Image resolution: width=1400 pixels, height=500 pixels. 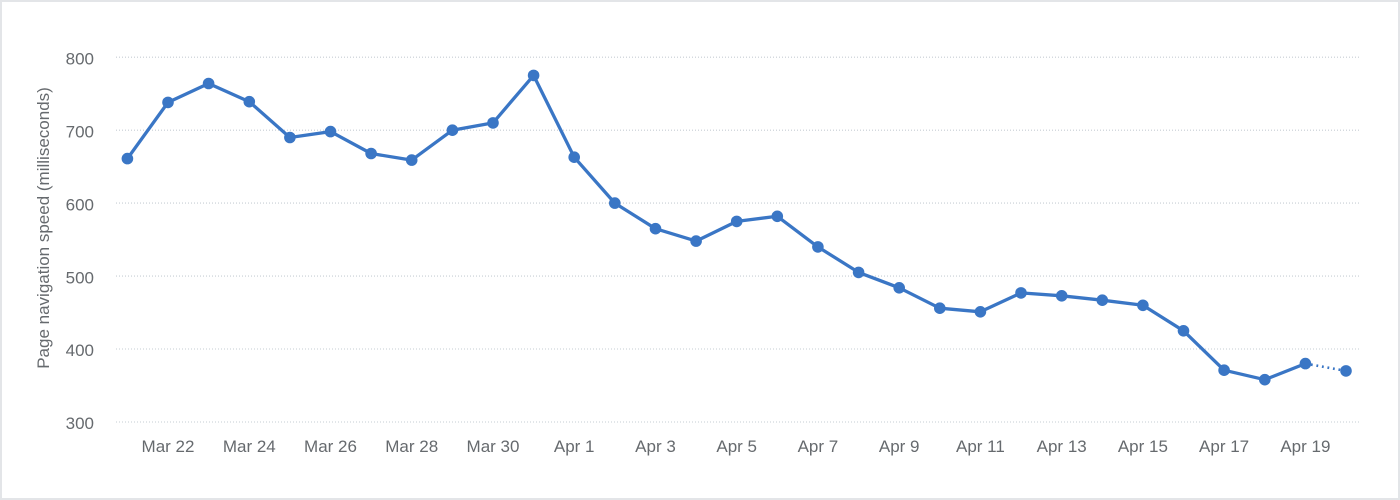 I want to click on svg-text: Apr 11, so click(x=980, y=446).